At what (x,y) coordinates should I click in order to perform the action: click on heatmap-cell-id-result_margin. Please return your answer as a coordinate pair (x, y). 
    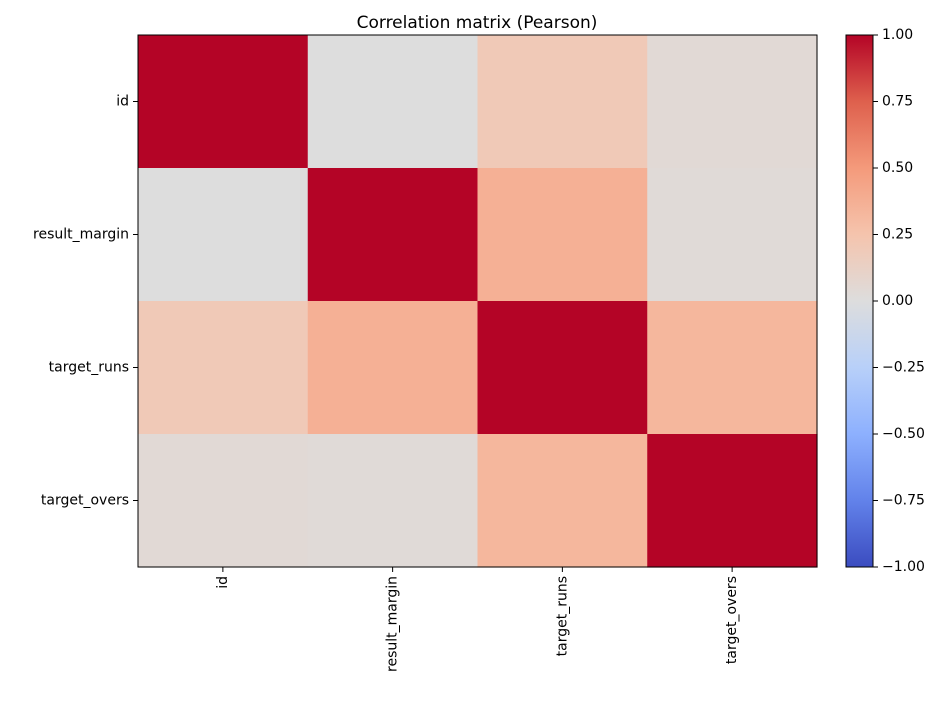
    Looking at the image, I should click on (393, 102).